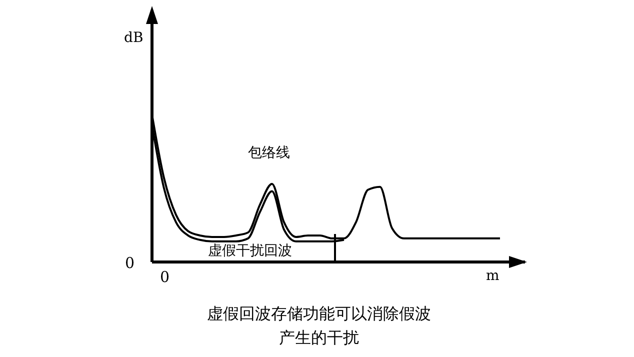 This screenshot has height=357, width=634. Describe the element at coordinates (250, 251) in the screenshot. I see `annotation: 虚假干扰回波` at that location.